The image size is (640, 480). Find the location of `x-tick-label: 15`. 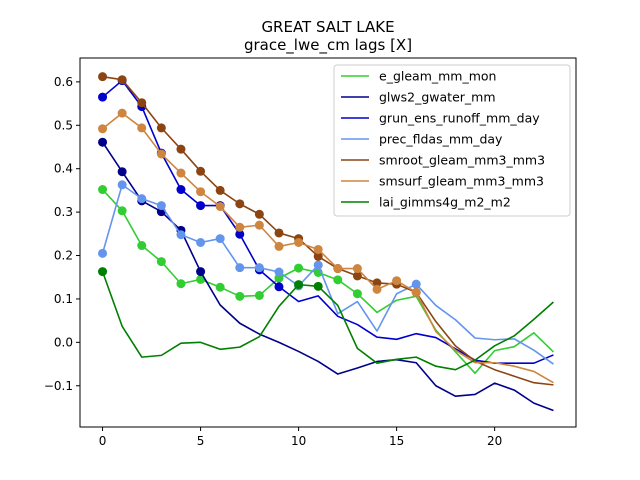

x-tick-label: 15 is located at coordinates (396, 441).